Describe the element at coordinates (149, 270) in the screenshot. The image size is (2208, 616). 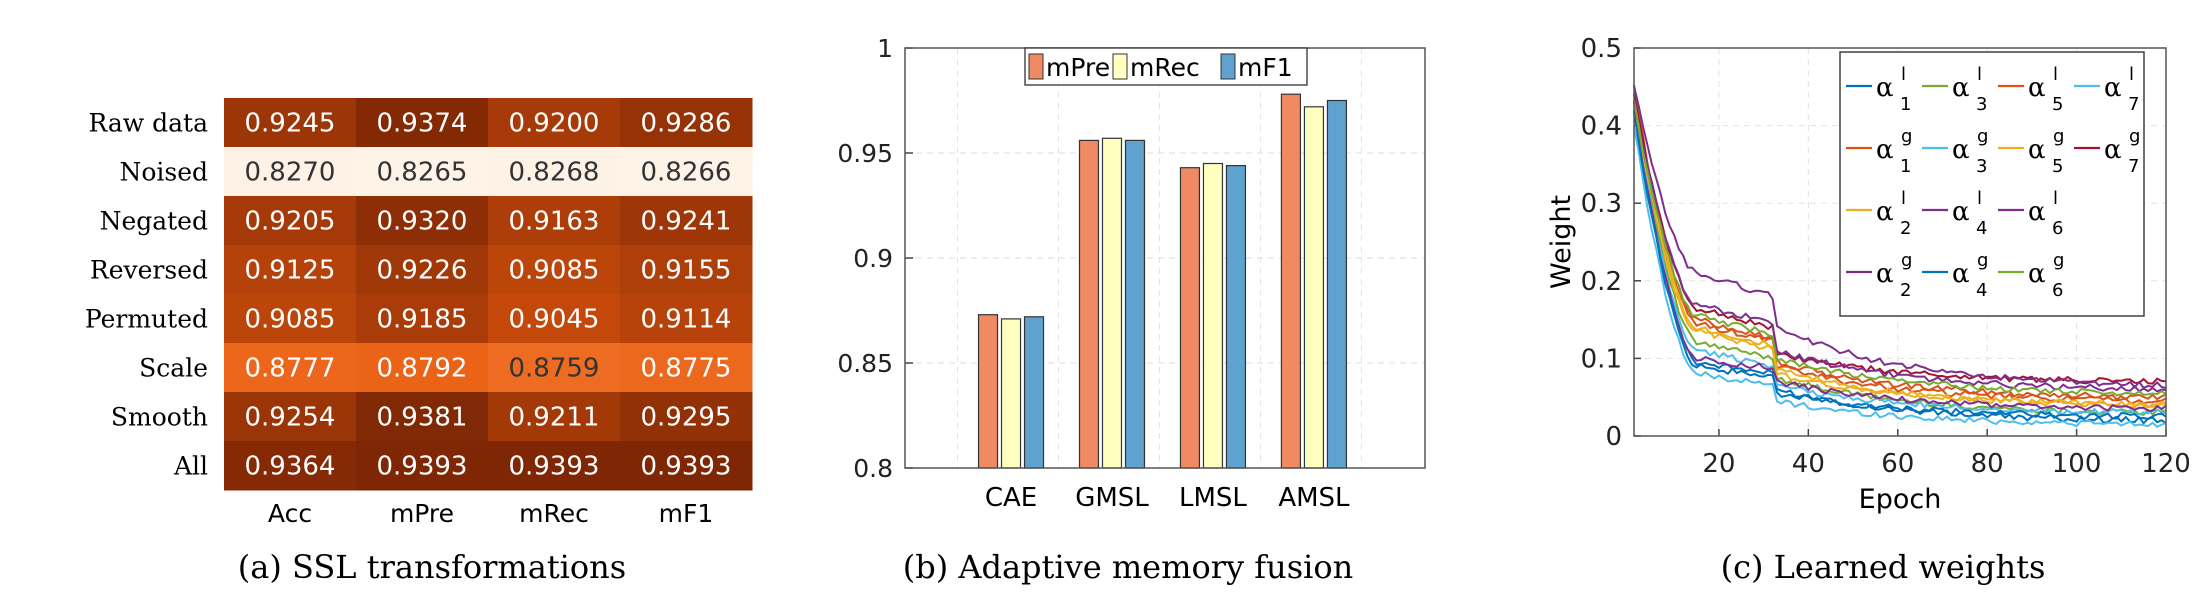
I see `row-label: Reversed` at that location.